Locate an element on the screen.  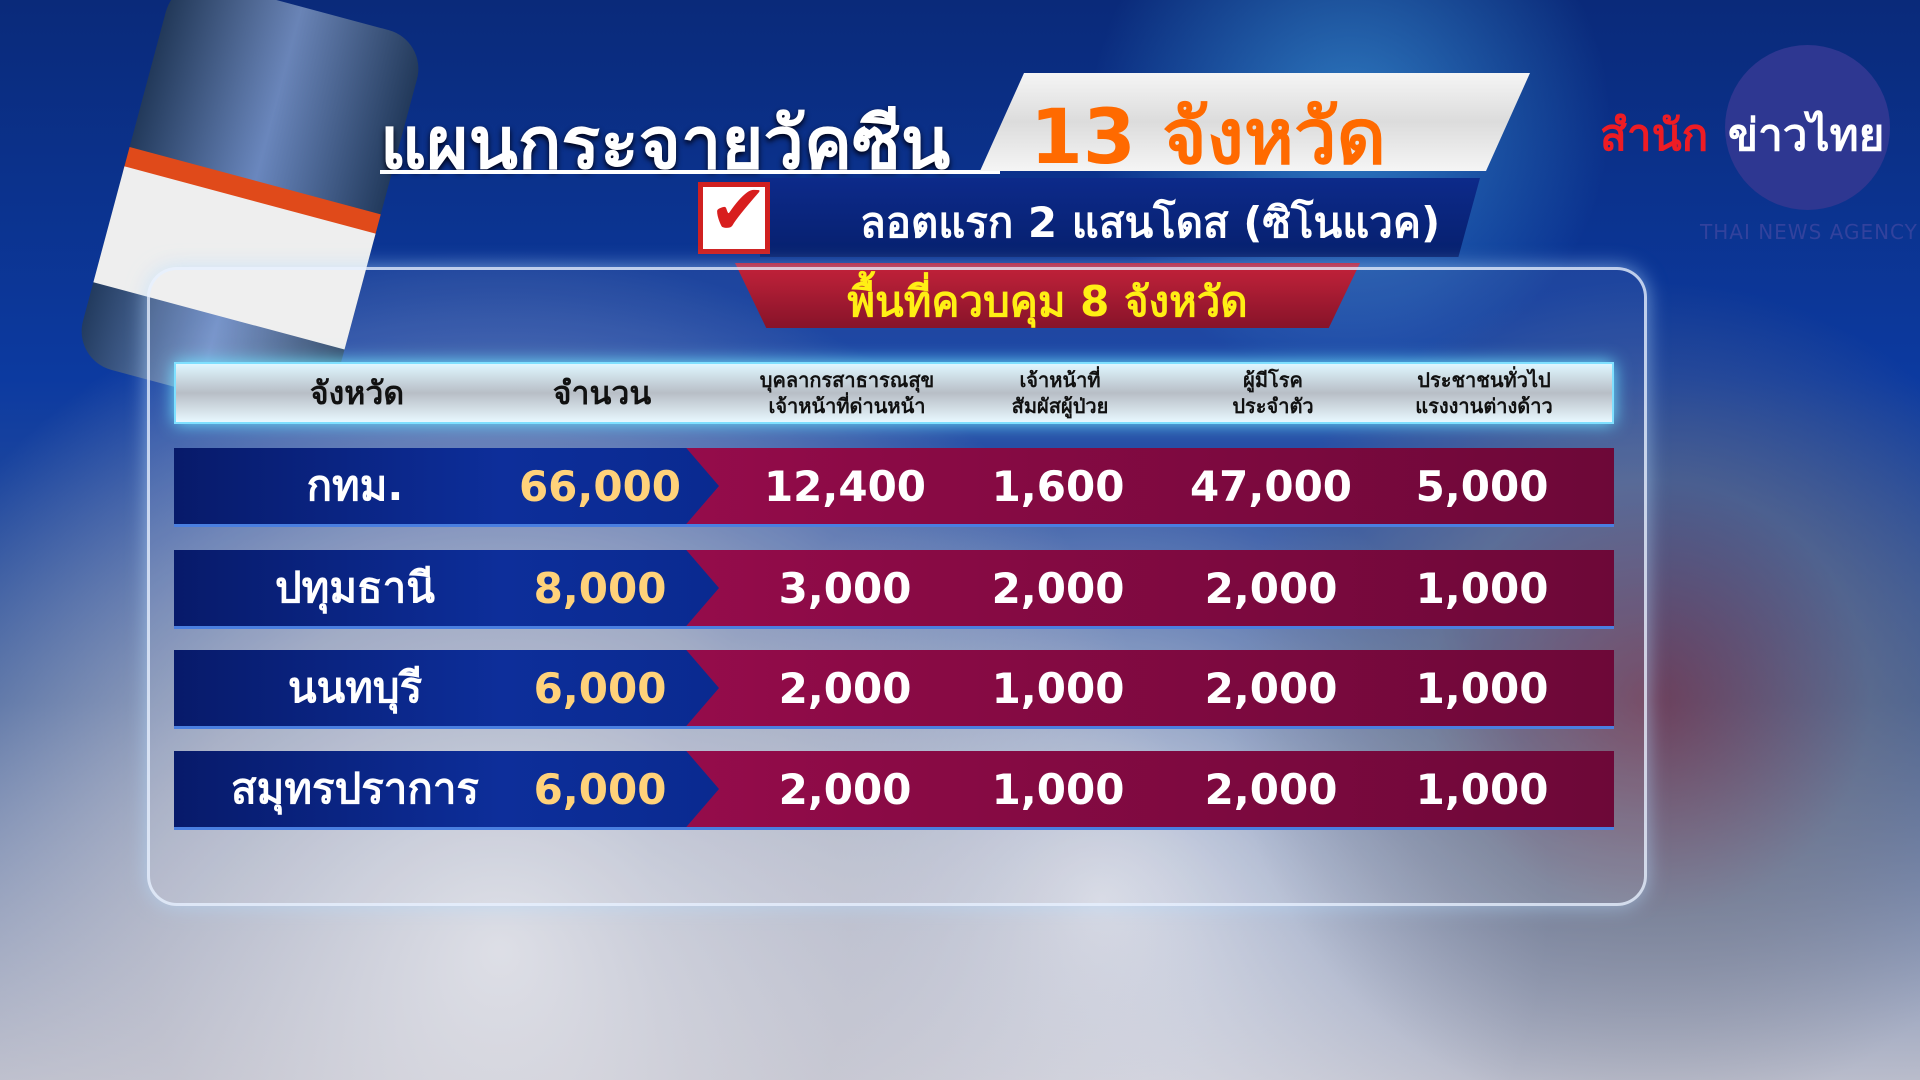
column-header: ผู้มีโรค ประจำตัว is located at coordinates (1273, 393).